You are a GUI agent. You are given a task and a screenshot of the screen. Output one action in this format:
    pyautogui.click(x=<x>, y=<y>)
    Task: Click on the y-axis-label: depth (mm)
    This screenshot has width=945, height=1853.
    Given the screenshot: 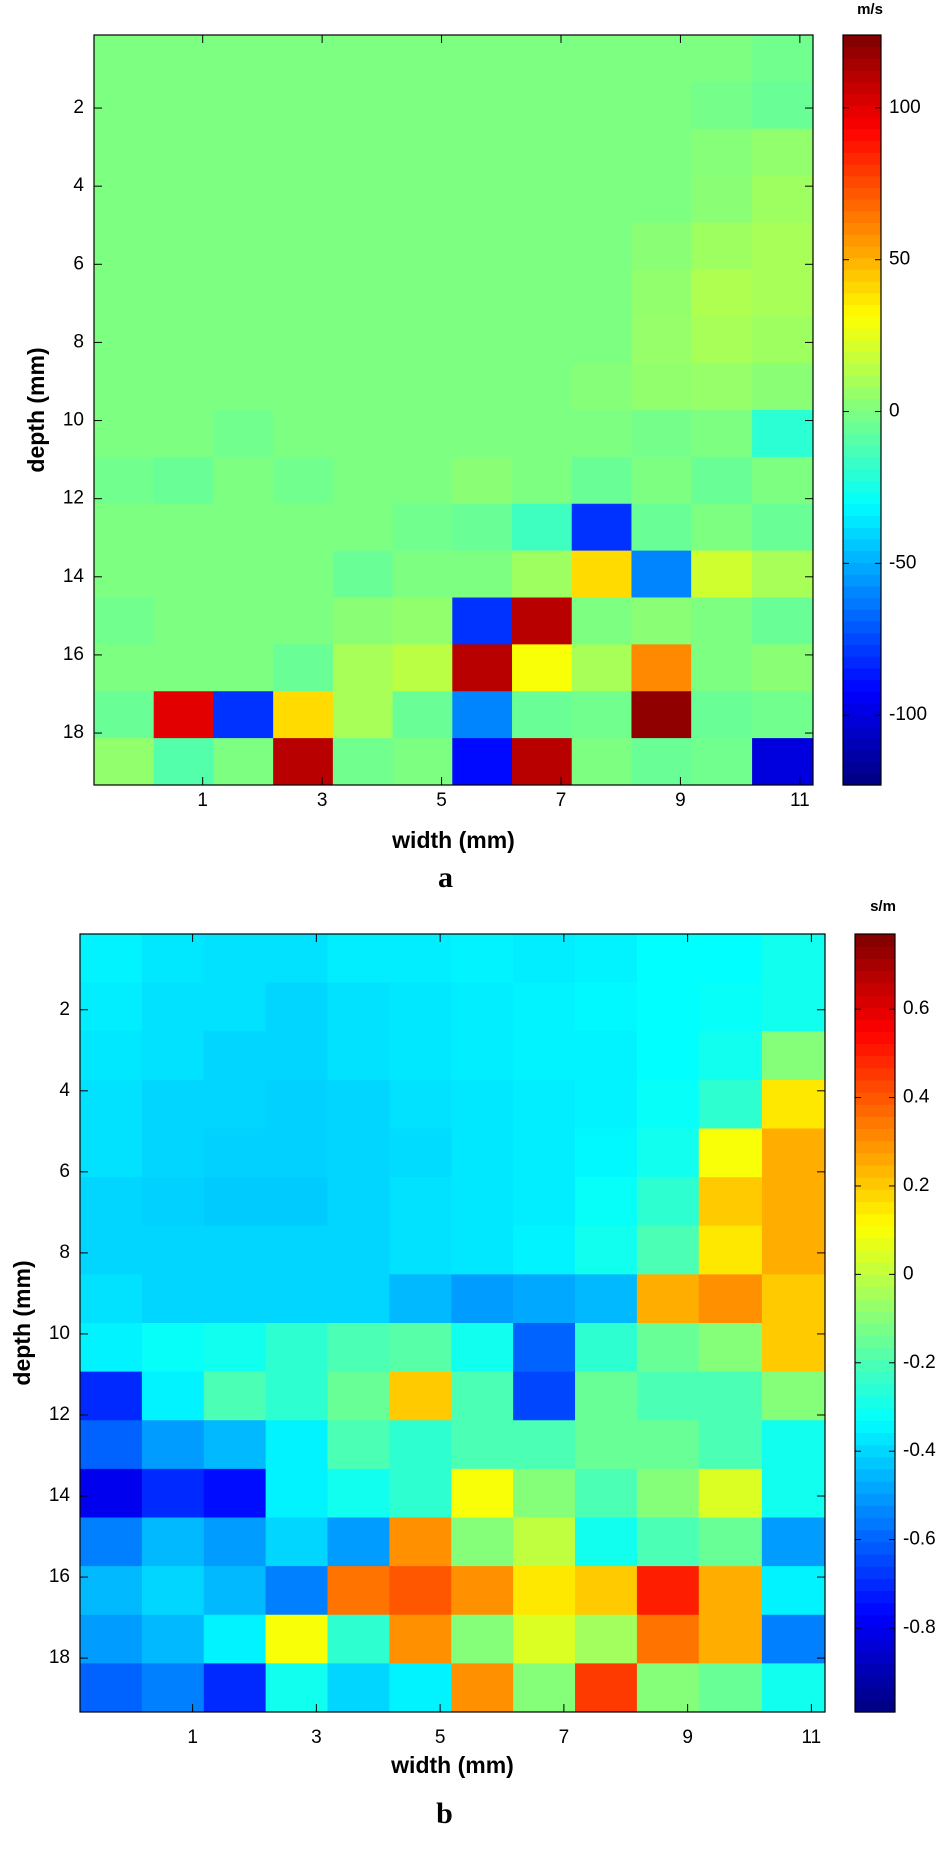 What is the action you would take?
    pyautogui.click(x=22, y=1322)
    